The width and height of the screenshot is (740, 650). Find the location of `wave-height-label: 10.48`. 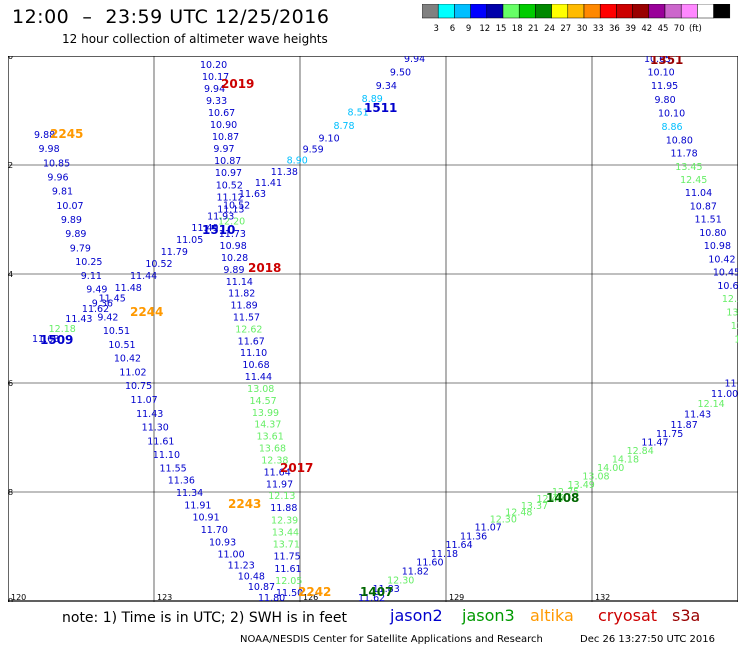

wave-height-label: 10.48 is located at coordinates (251, 576).